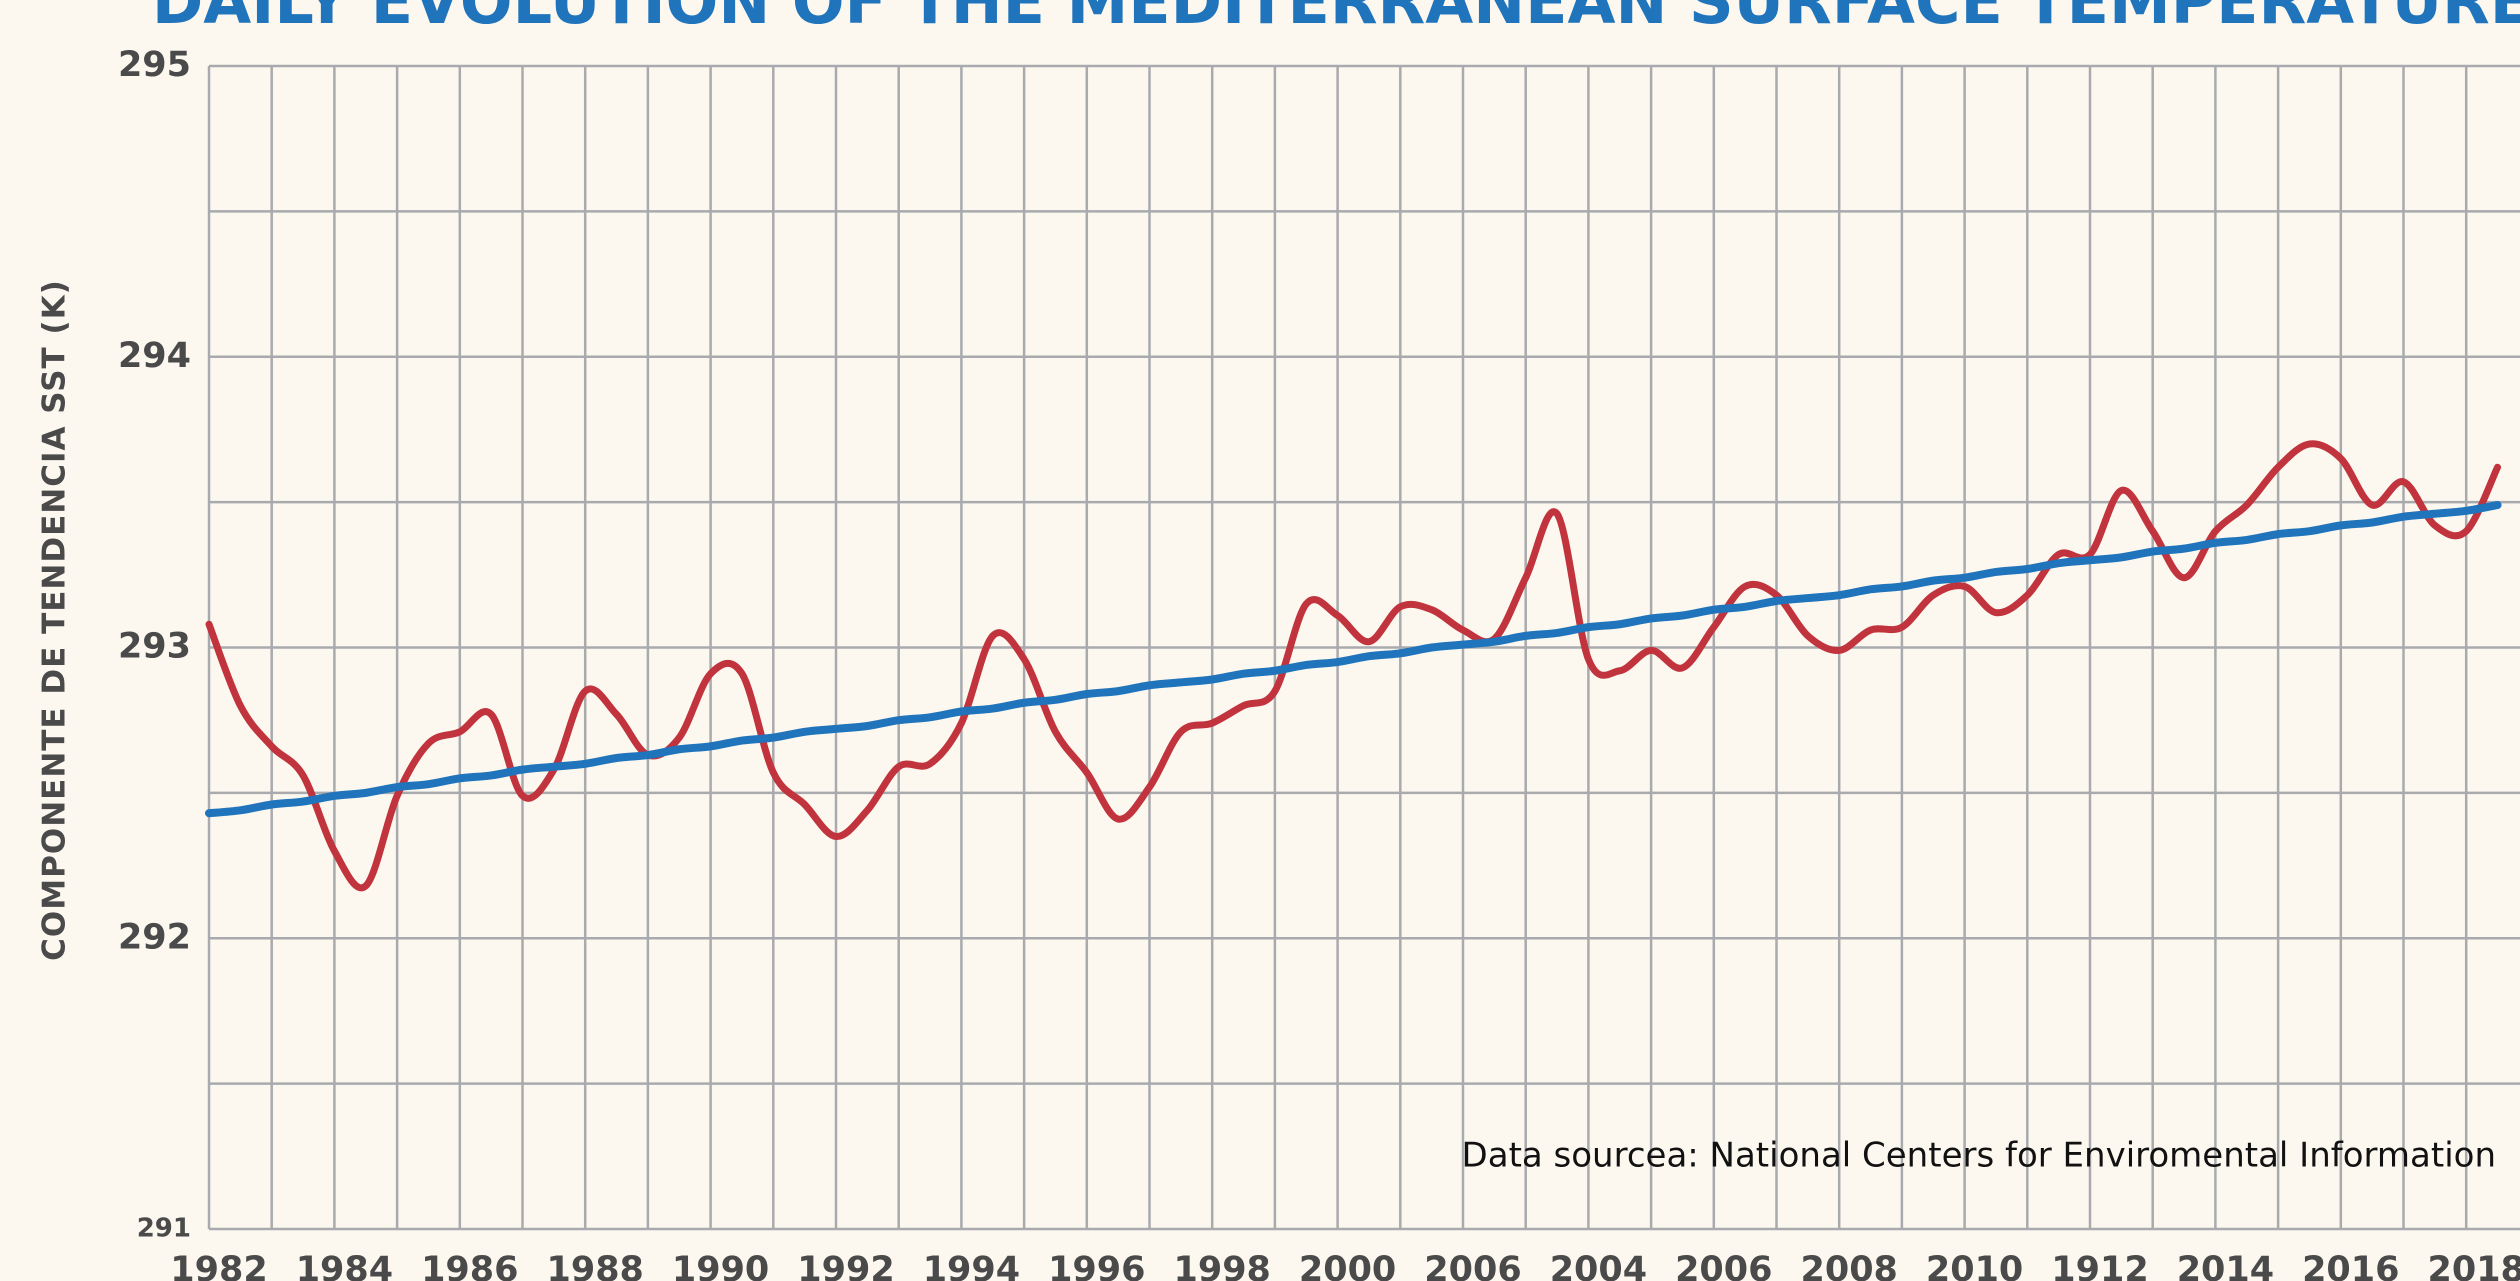  Describe the element at coordinates (469, 1265) in the screenshot. I see `x-tick-label: 1986` at that location.